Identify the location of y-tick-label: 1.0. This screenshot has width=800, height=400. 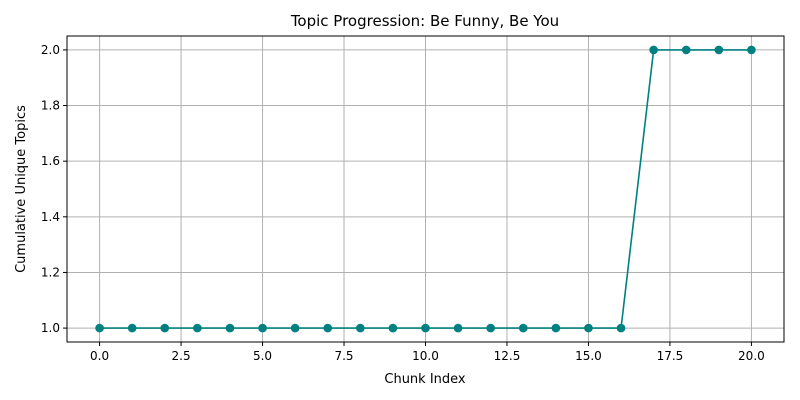
(50, 328).